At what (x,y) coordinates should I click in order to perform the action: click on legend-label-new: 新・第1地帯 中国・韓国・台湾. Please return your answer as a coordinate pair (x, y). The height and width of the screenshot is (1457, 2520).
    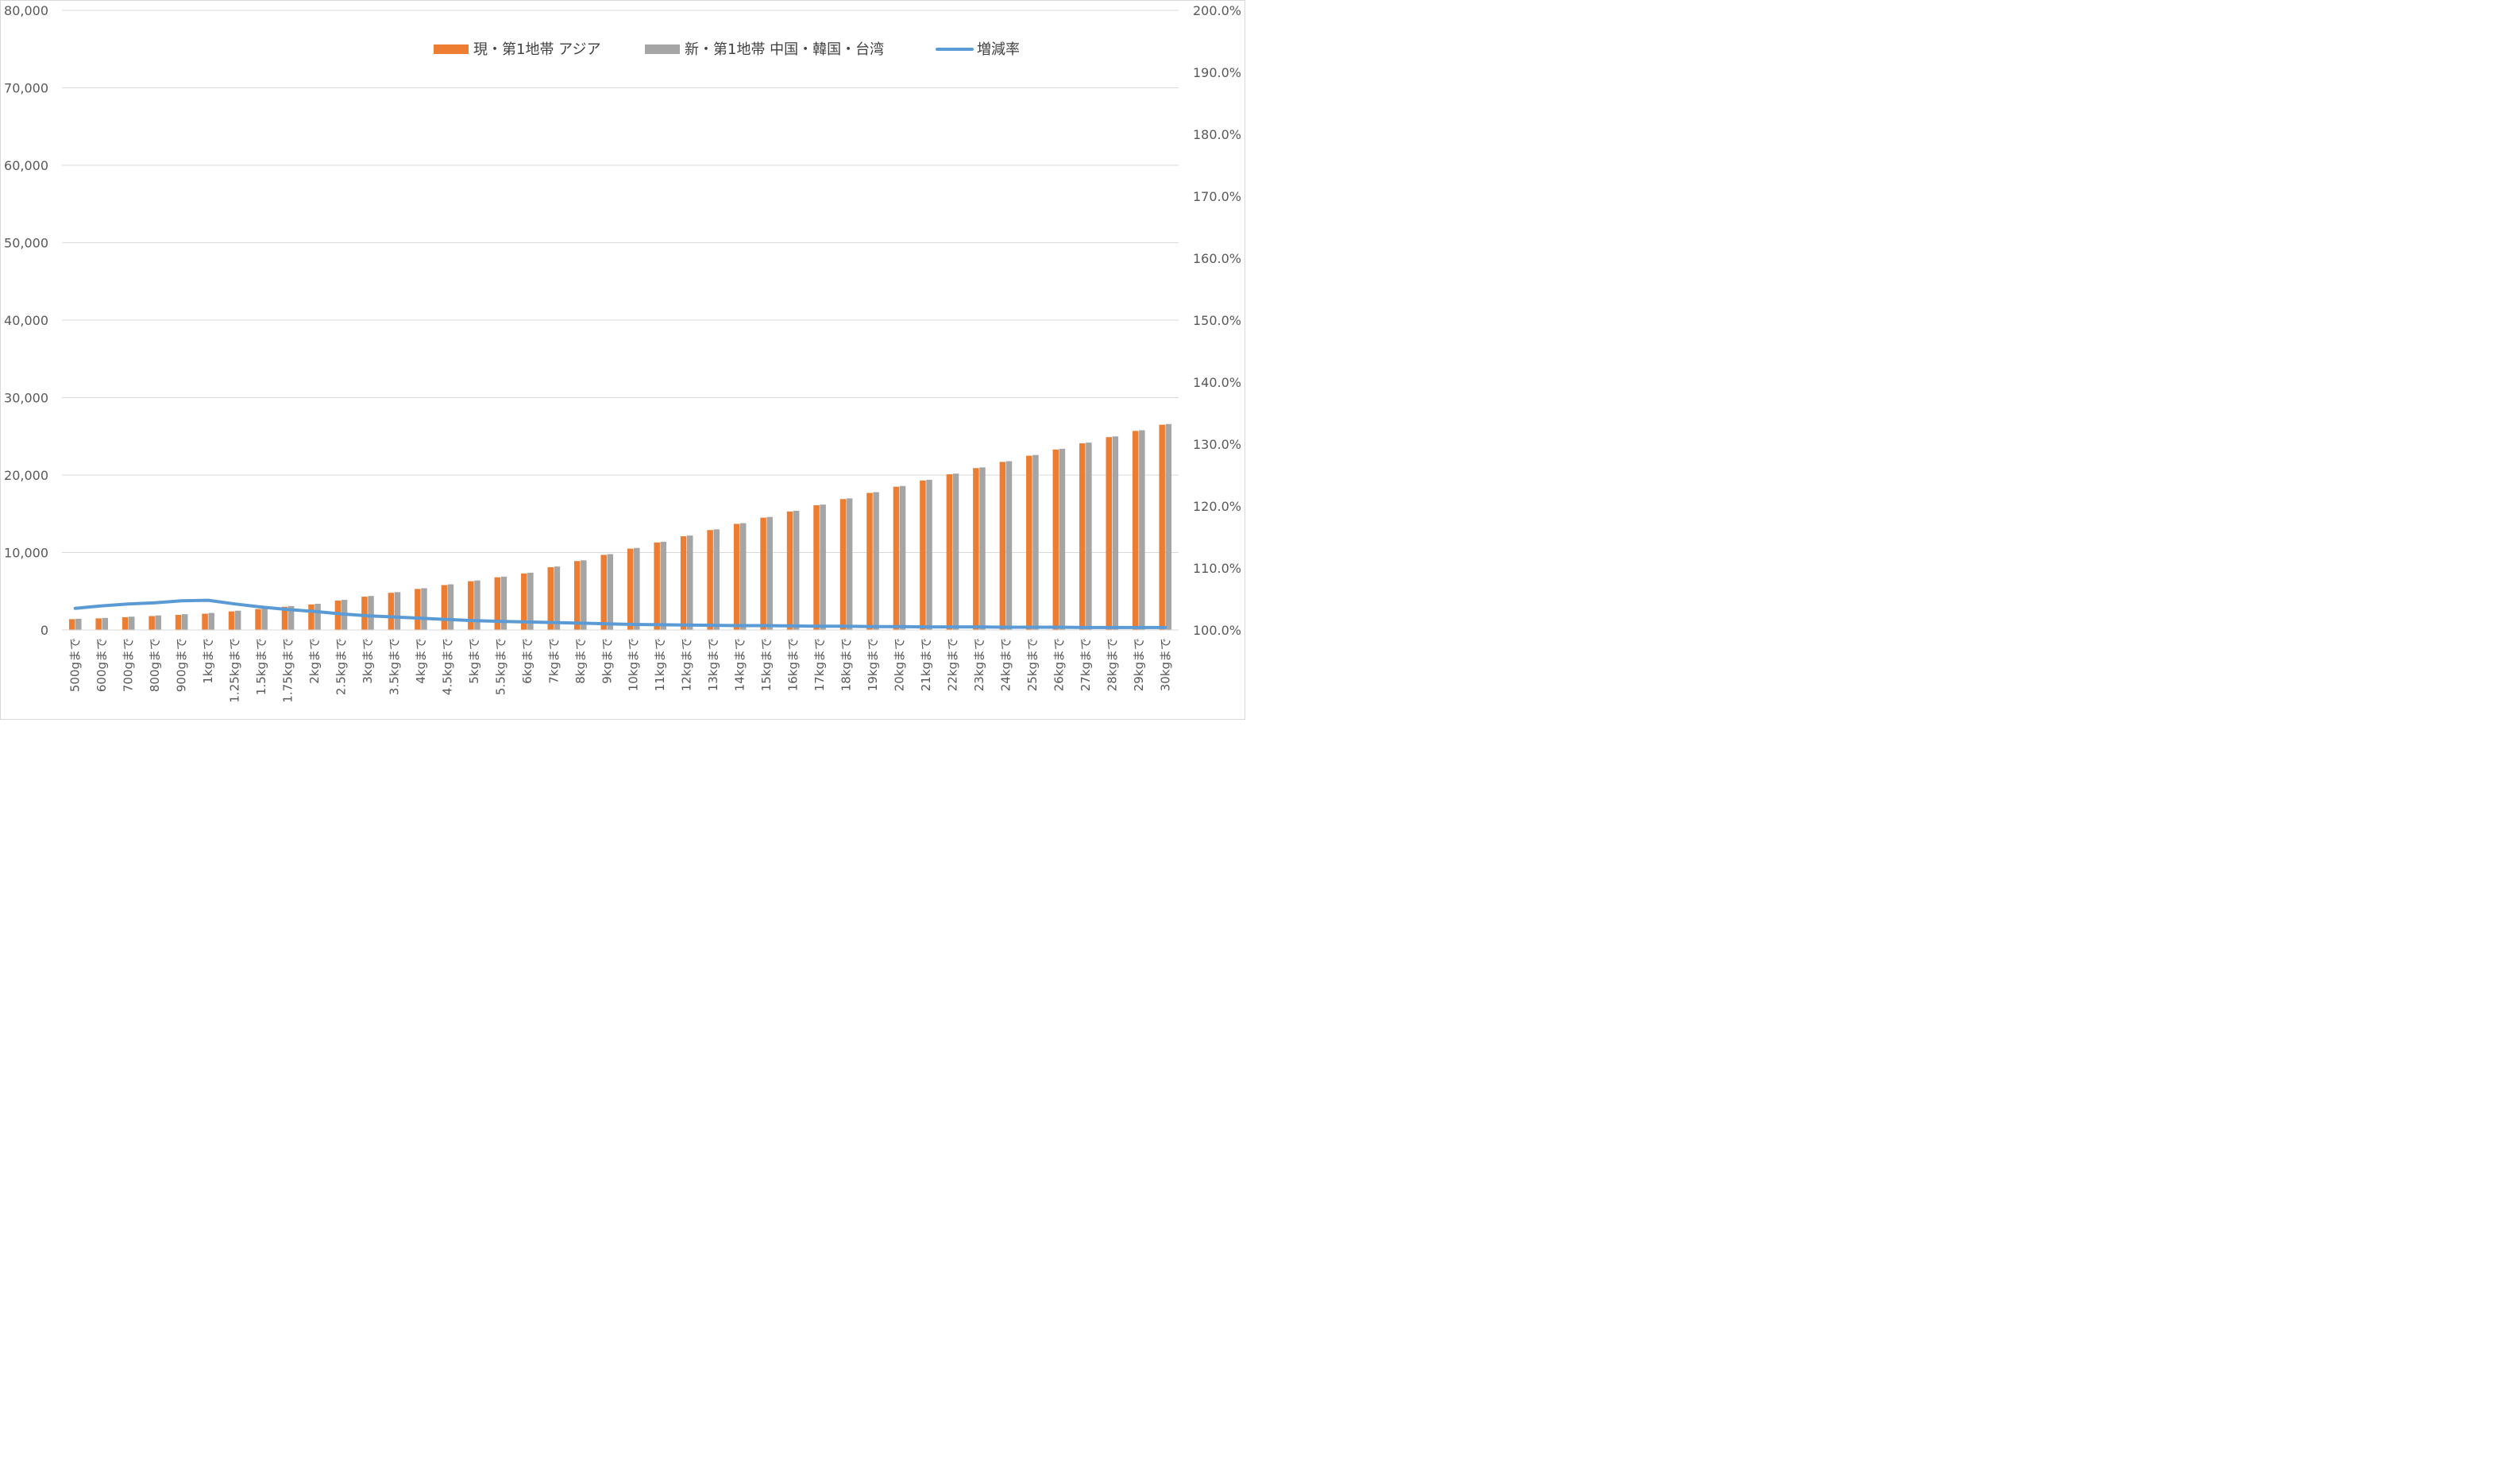
    Looking at the image, I should click on (784, 49).